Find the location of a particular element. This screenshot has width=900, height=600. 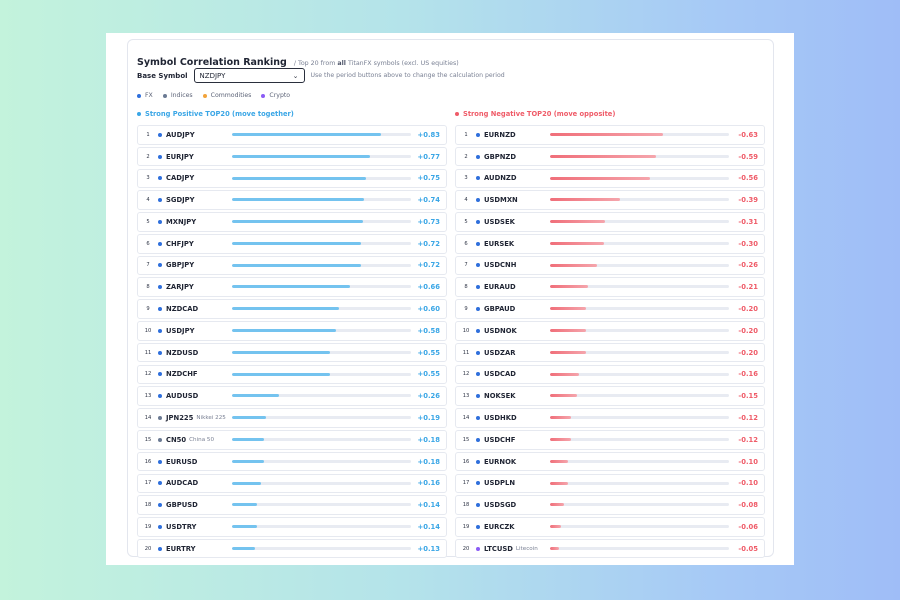

positive-row: 3 CADJPY +0.75 is located at coordinates (292, 178).